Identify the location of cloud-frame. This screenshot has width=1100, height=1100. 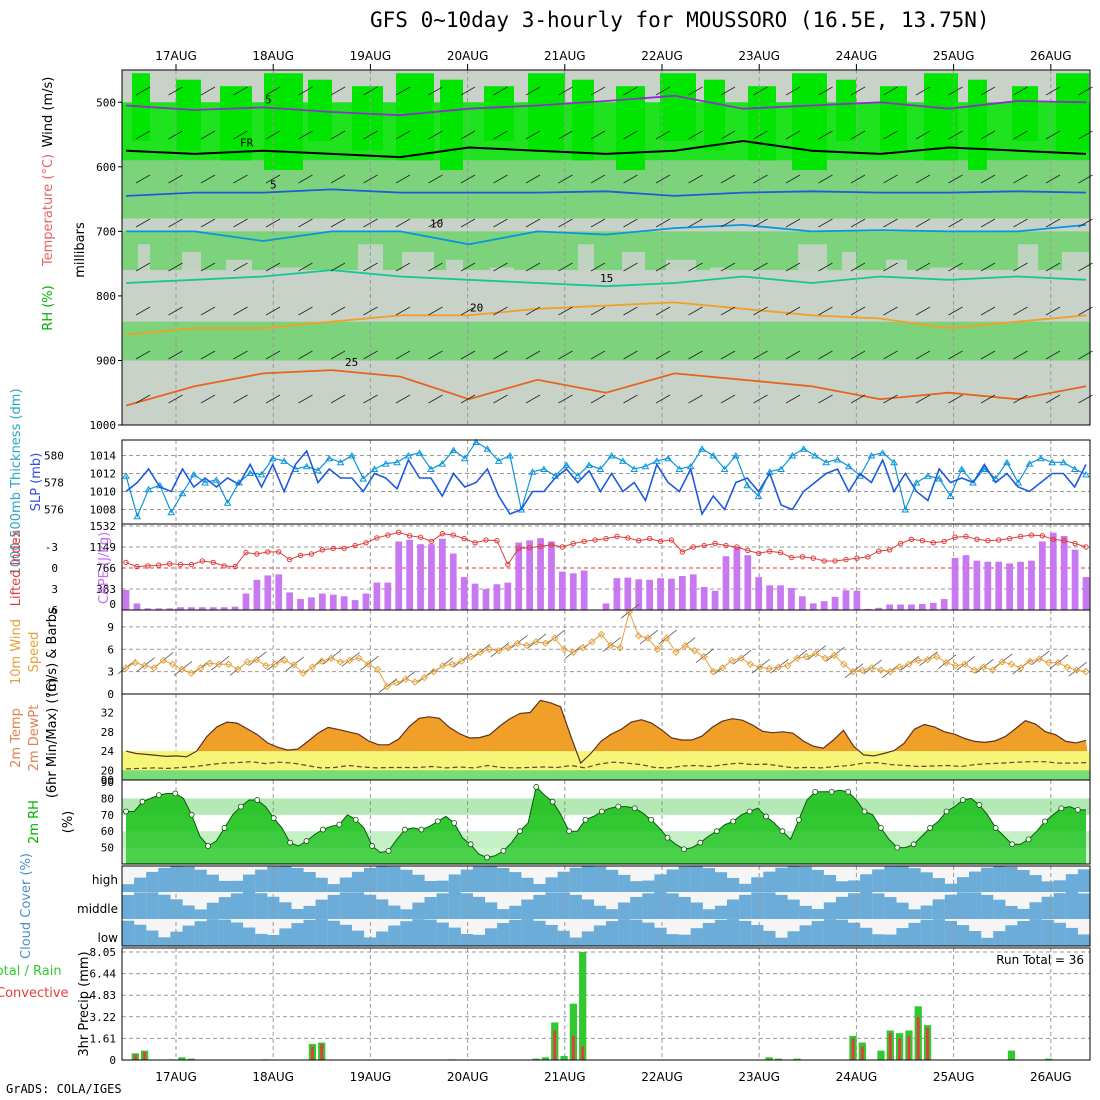
(606, 906).